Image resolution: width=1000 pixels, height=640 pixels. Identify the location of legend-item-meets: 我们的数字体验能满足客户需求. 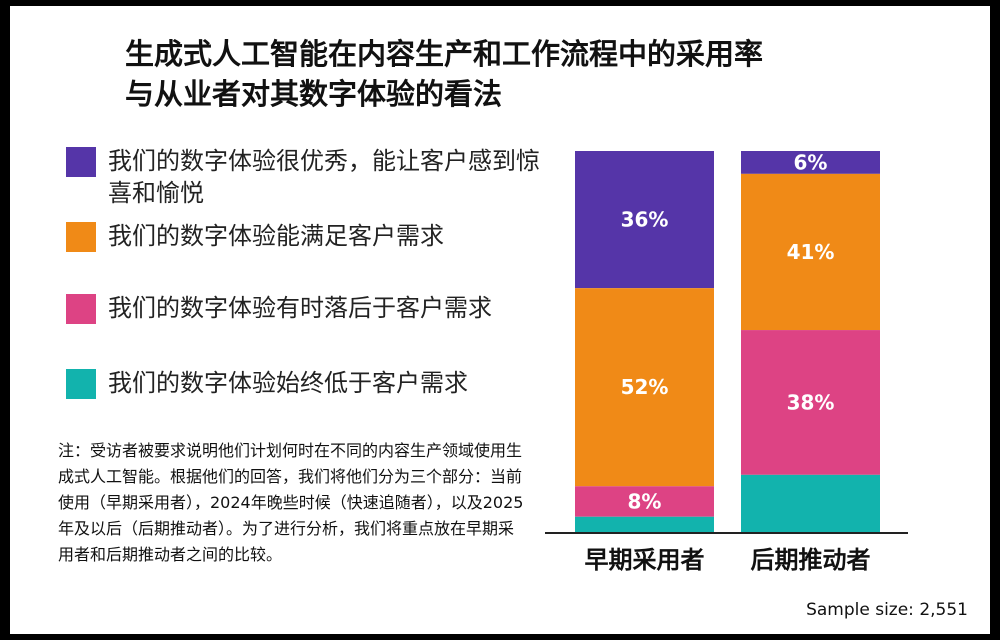
(307, 236).